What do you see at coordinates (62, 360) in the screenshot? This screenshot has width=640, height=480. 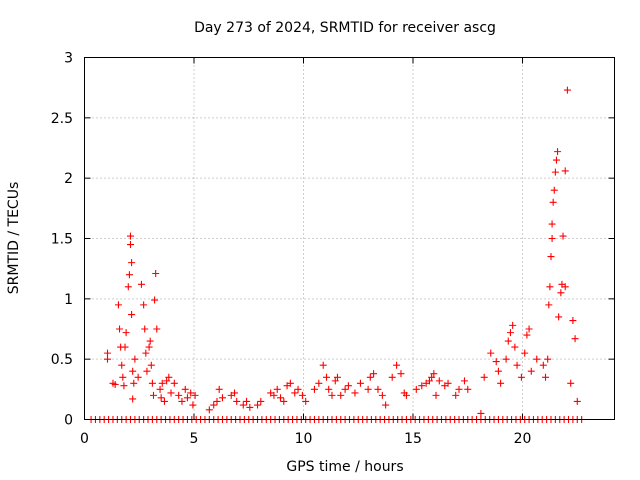 I see `y-tick-label: 0.5` at bounding box center [62, 360].